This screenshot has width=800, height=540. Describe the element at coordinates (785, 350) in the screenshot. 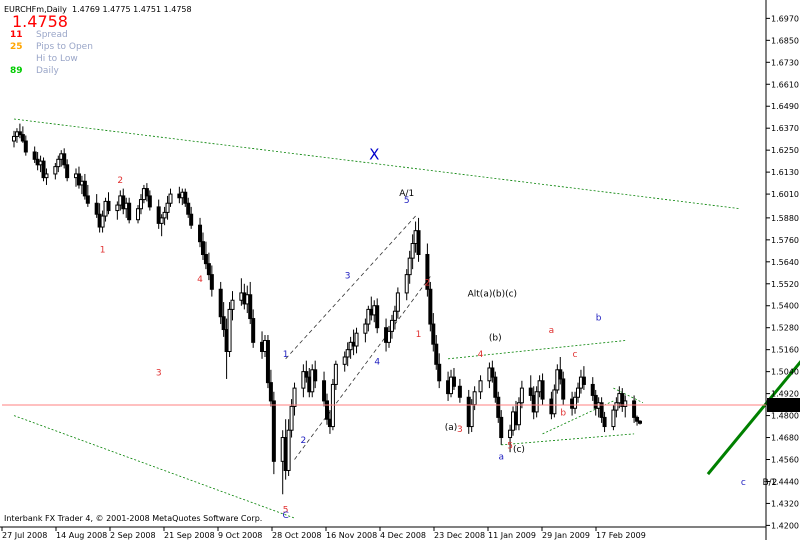

I see `y-tick-label: 1.5160` at that location.